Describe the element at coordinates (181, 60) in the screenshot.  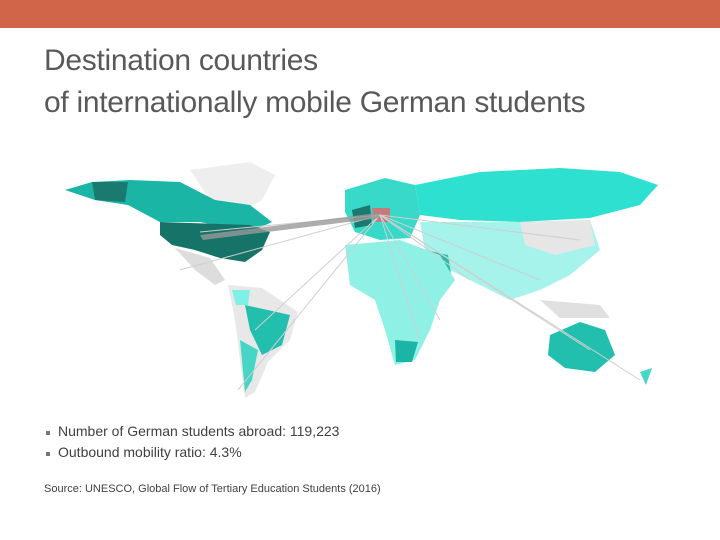
I see `title-line: Destination countries` at that location.